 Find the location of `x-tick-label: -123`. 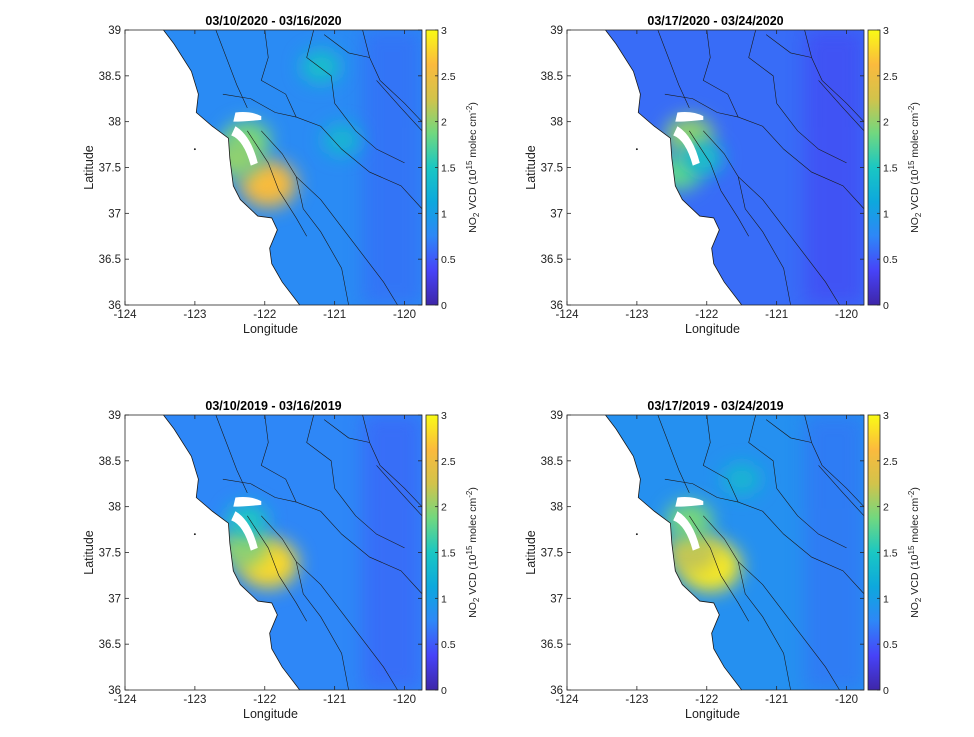

x-tick-label: -123 is located at coordinates (636, 315).